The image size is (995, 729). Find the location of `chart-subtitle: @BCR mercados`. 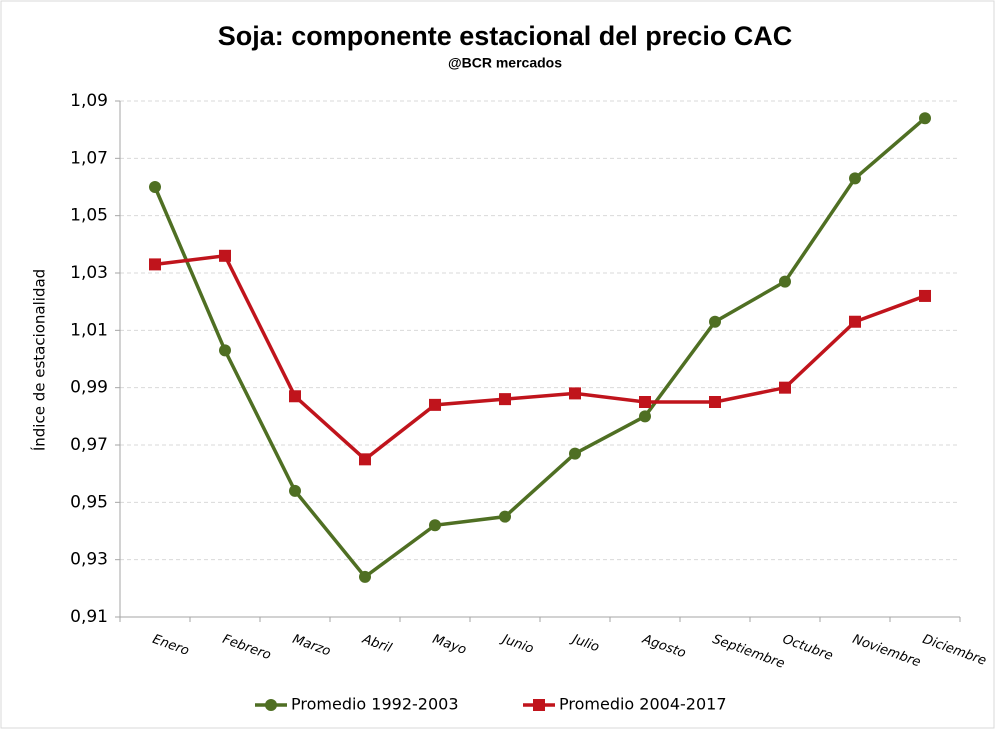

chart-subtitle: @BCR mercados is located at coordinates (505, 63).